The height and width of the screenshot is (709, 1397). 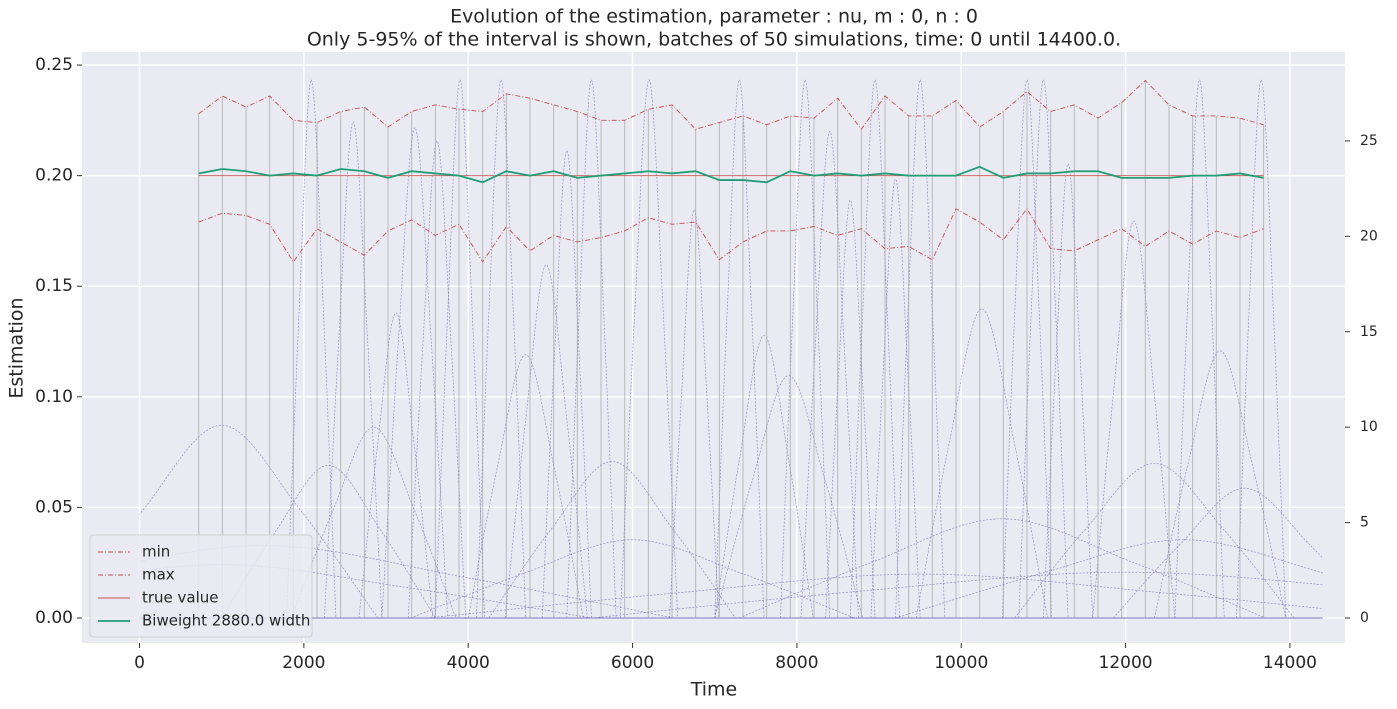 I want to click on x-tick-label: 14000, so click(x=1290, y=663).